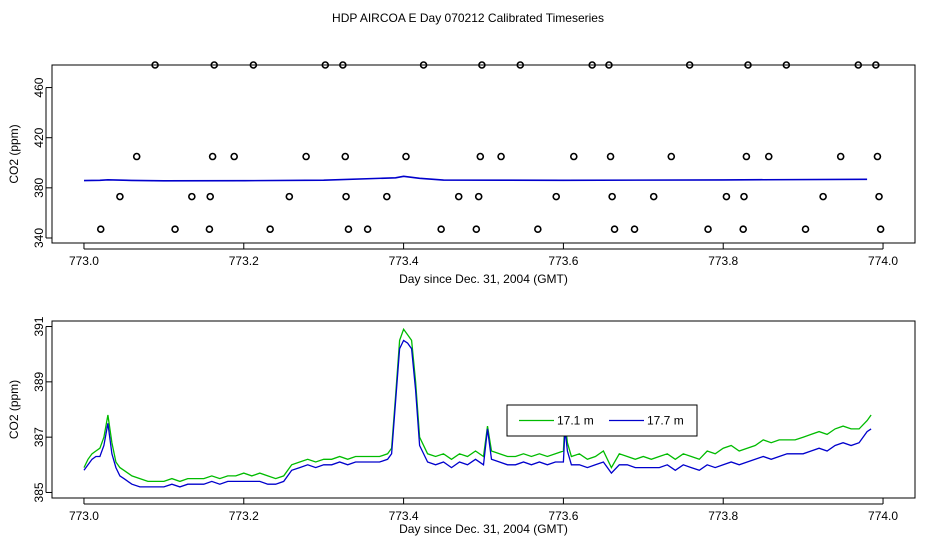 Image resolution: width=936 pixels, height=540 pixels. I want to click on y-tick-label: 391, so click(39, 326).